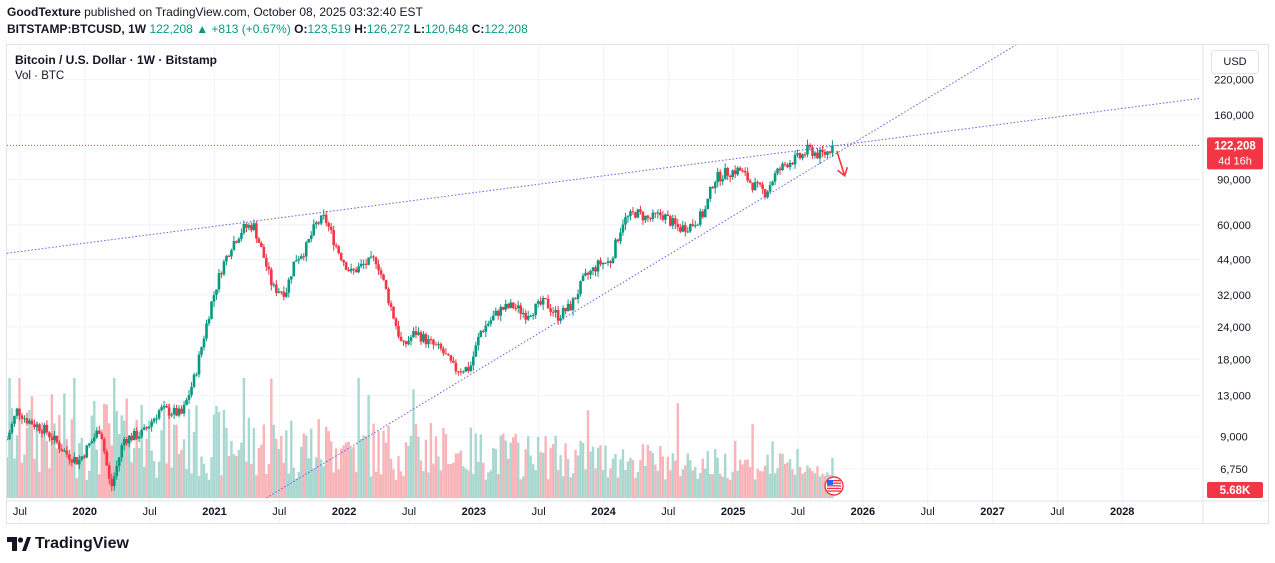 The height and width of the screenshot is (563, 1275). I want to click on x-tick-label: Jul, so click(668, 512).